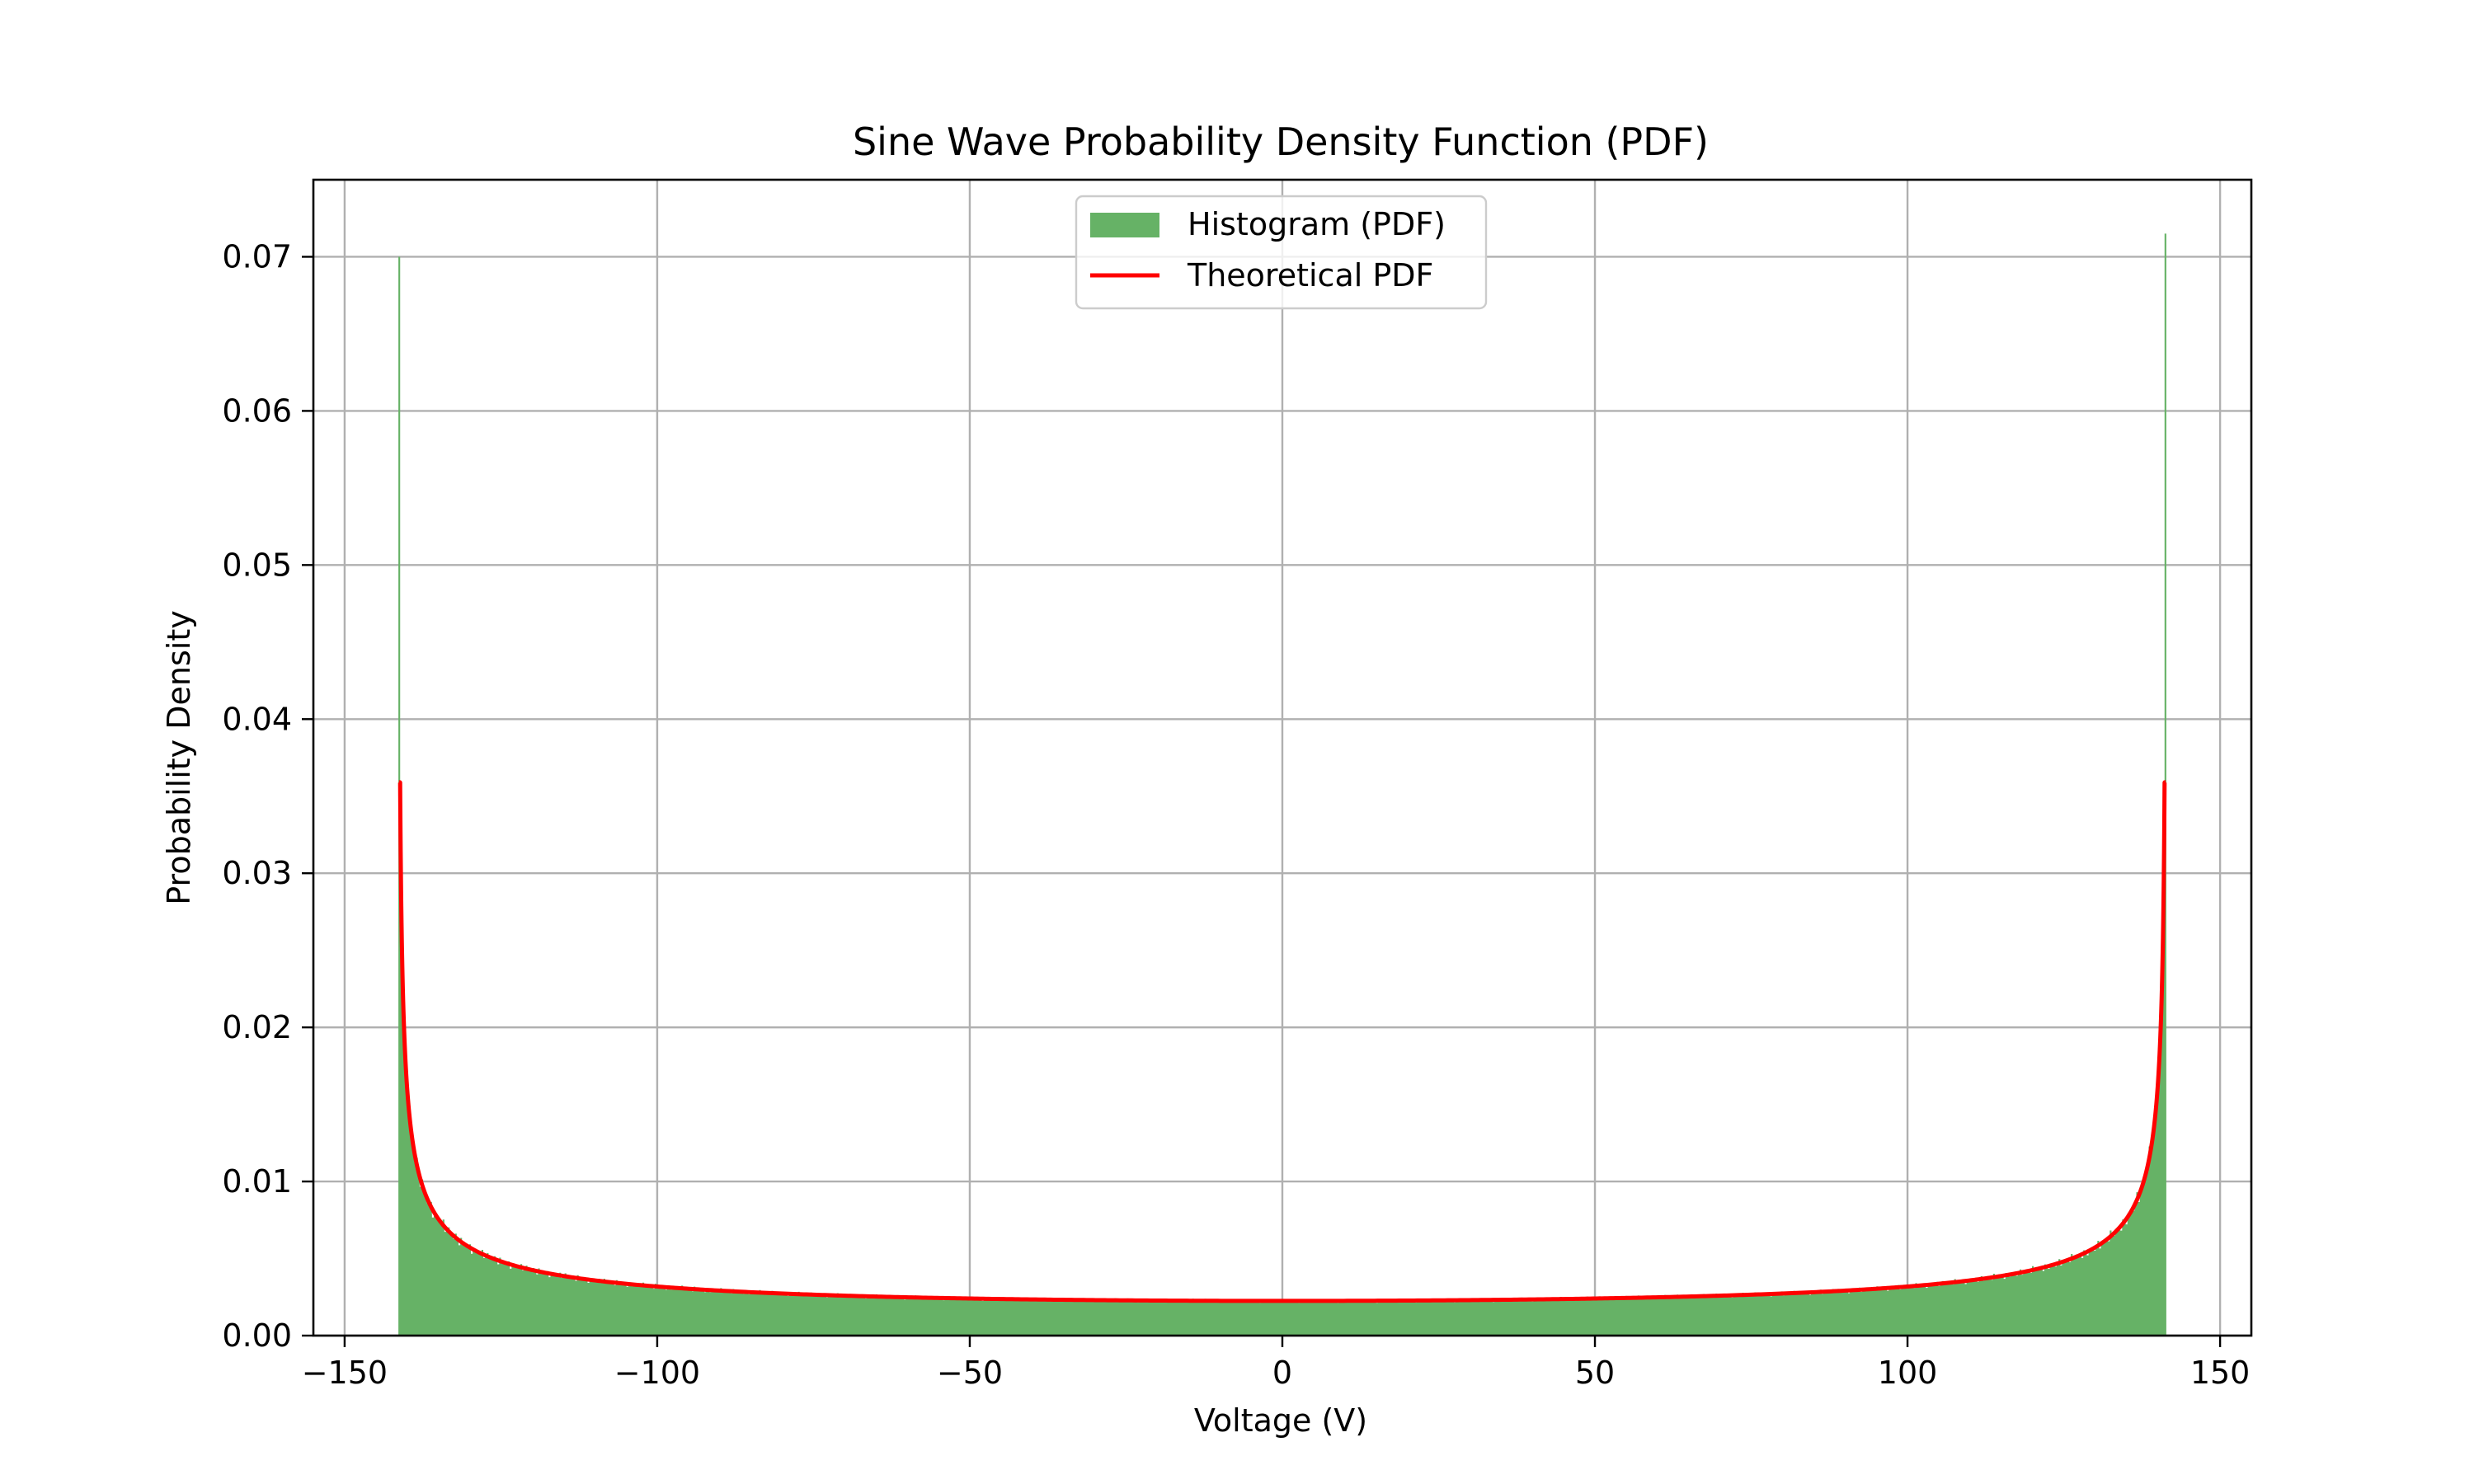 This screenshot has width=2474, height=1484. Describe the element at coordinates (1280, 1420) in the screenshot. I see `x-axis-label: Voltage (V)` at that location.